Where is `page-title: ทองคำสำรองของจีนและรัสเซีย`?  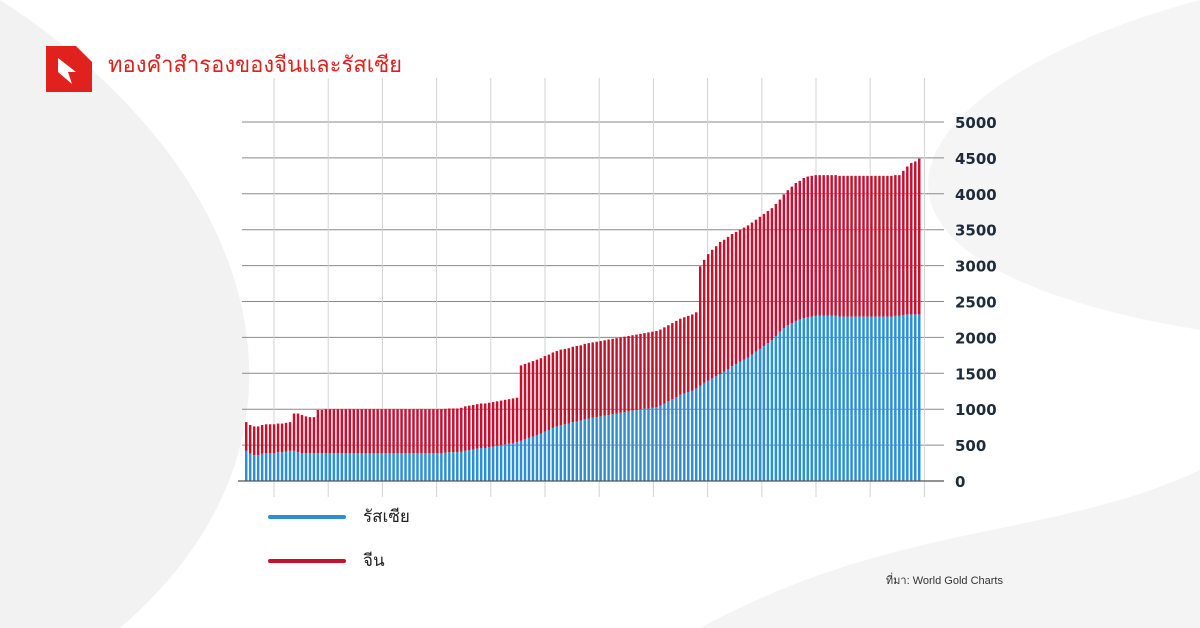 page-title: ทองคำสำรองของจีนและรัสเซีย is located at coordinates (255, 65).